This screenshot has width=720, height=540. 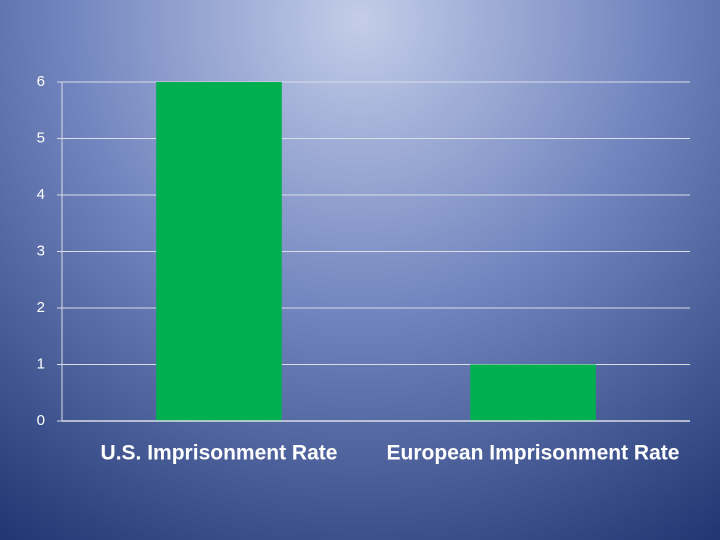 I want to click on y-tick-label: 1, so click(x=41, y=363).